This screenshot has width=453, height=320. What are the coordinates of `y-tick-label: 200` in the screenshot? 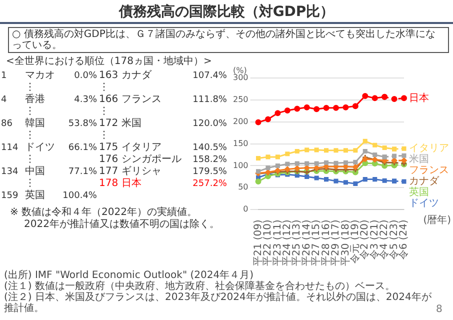 It's located at (240, 121).